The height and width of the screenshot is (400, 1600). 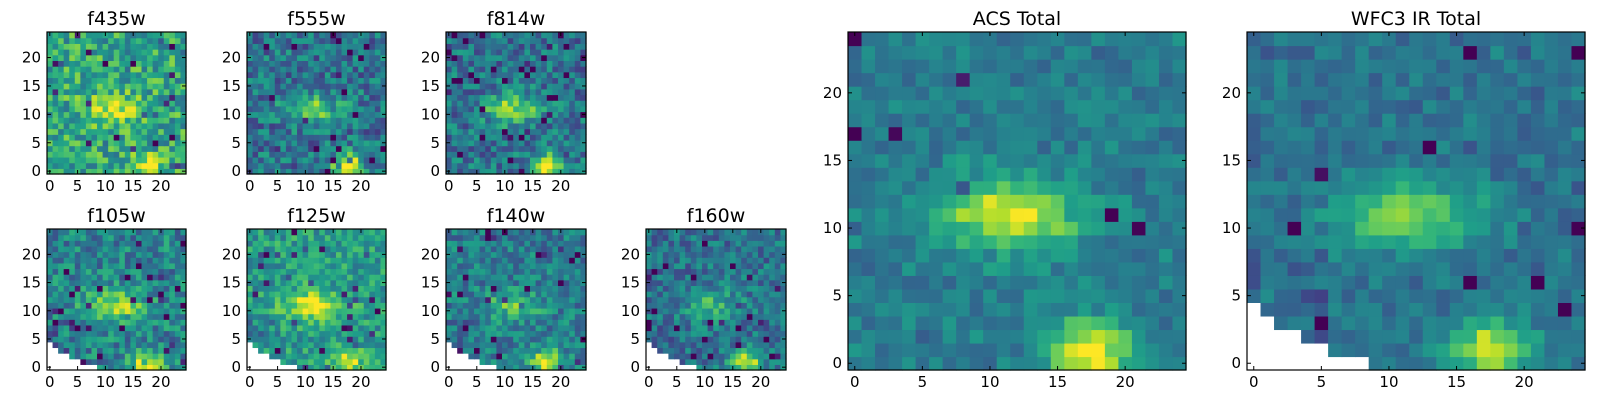 What do you see at coordinates (236, 367) in the screenshot?
I see `y-tick-label: 0` at bounding box center [236, 367].